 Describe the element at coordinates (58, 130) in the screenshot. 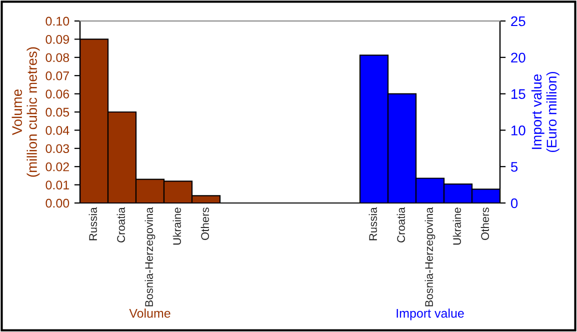

I see `y-tick-label: 0.04` at that location.